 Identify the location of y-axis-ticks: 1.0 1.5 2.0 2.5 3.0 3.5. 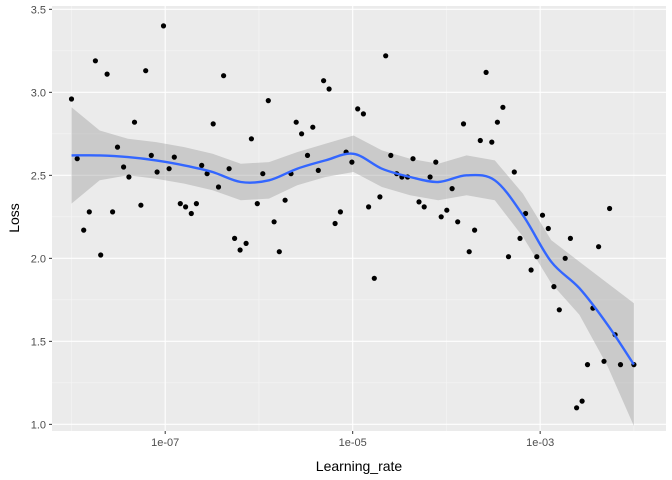
(41, 217).